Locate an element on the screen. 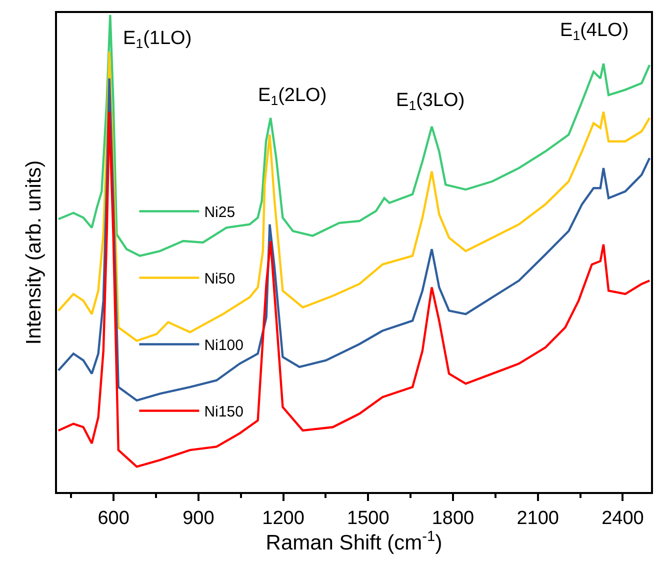 The image size is (670, 571). annotation: E$_{1}$(3LO) is located at coordinates (430, 101).